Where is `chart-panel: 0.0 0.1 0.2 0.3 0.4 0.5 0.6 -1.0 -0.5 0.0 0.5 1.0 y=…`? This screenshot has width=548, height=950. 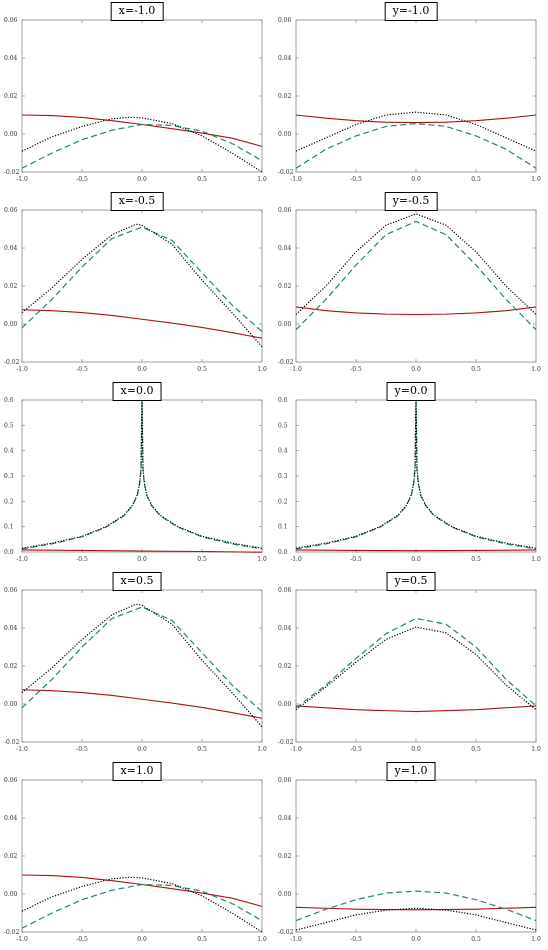
chart-panel: 0.0 0.1 0.2 0.3 0.4 0.5 0.6 -1.0 -0.5 0.0 0.5 1.0 y=… is located at coordinates (411, 475).